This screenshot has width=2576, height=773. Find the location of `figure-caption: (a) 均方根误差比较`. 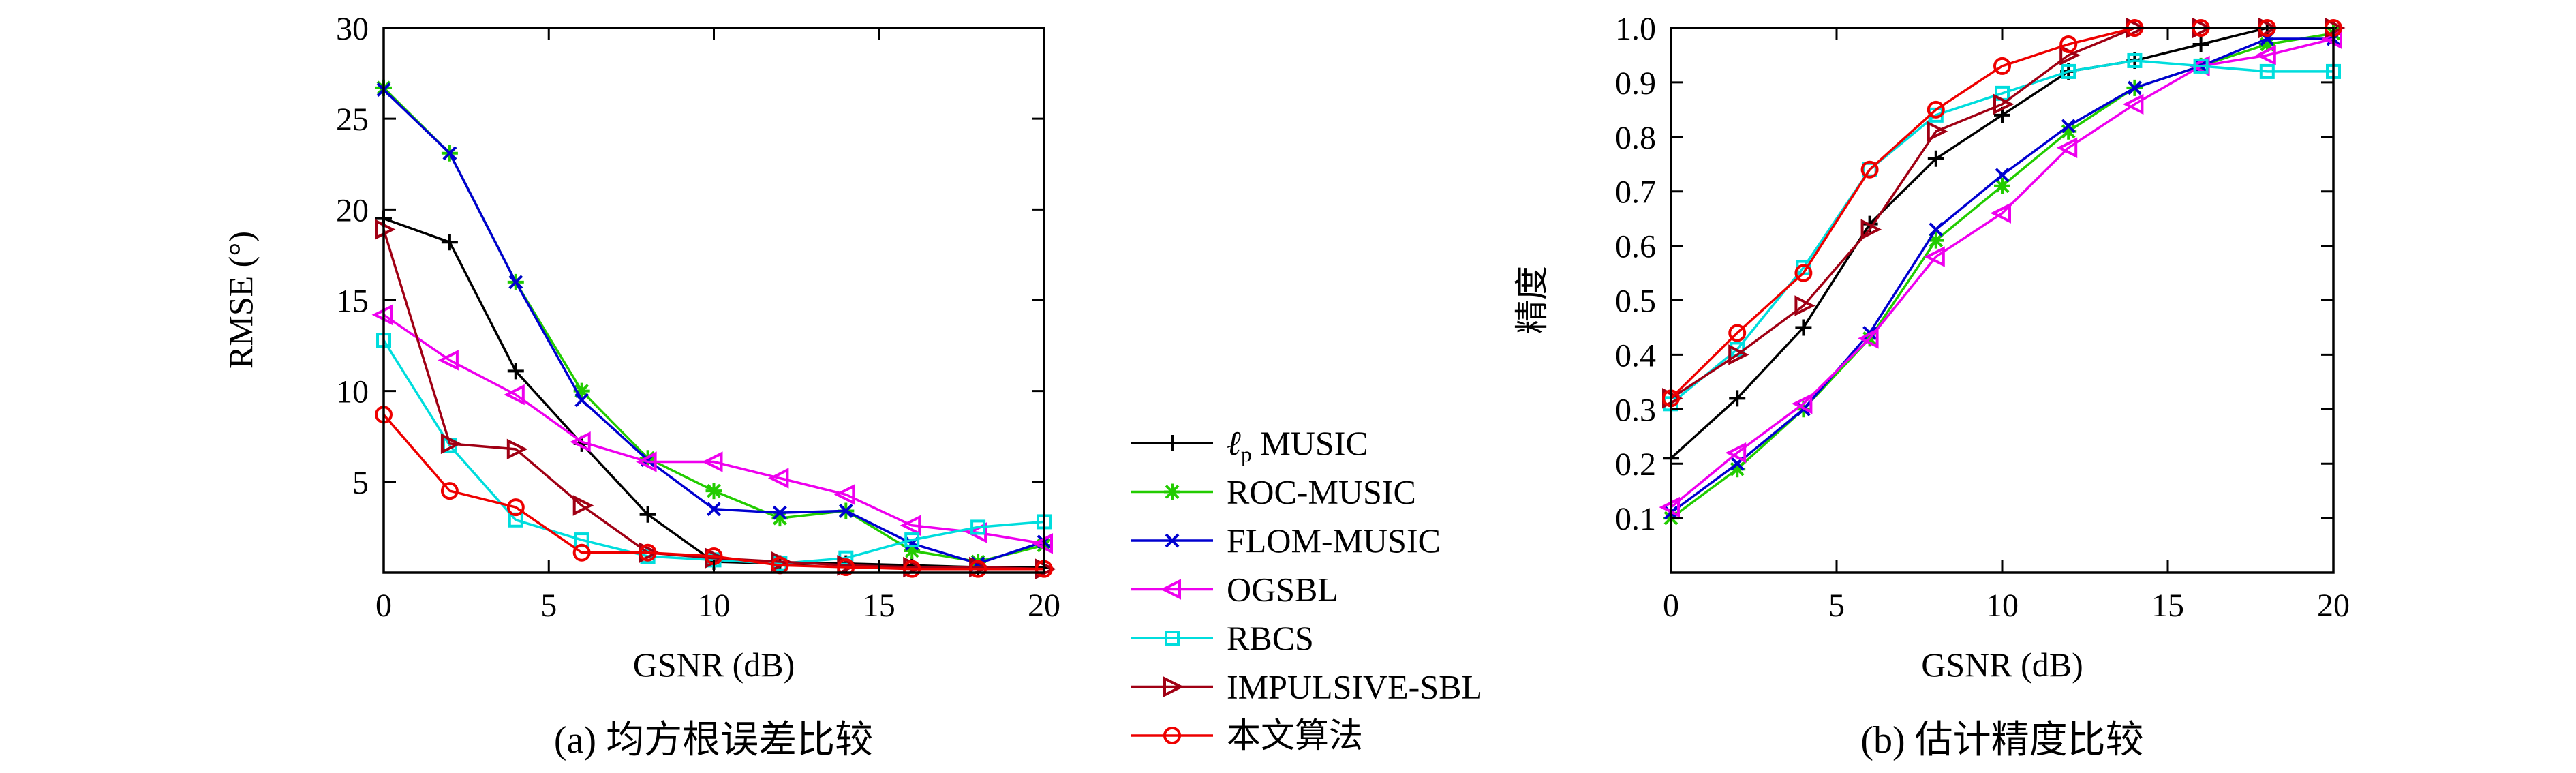

figure-caption: (a) 均方根误差比较 is located at coordinates (713, 740).